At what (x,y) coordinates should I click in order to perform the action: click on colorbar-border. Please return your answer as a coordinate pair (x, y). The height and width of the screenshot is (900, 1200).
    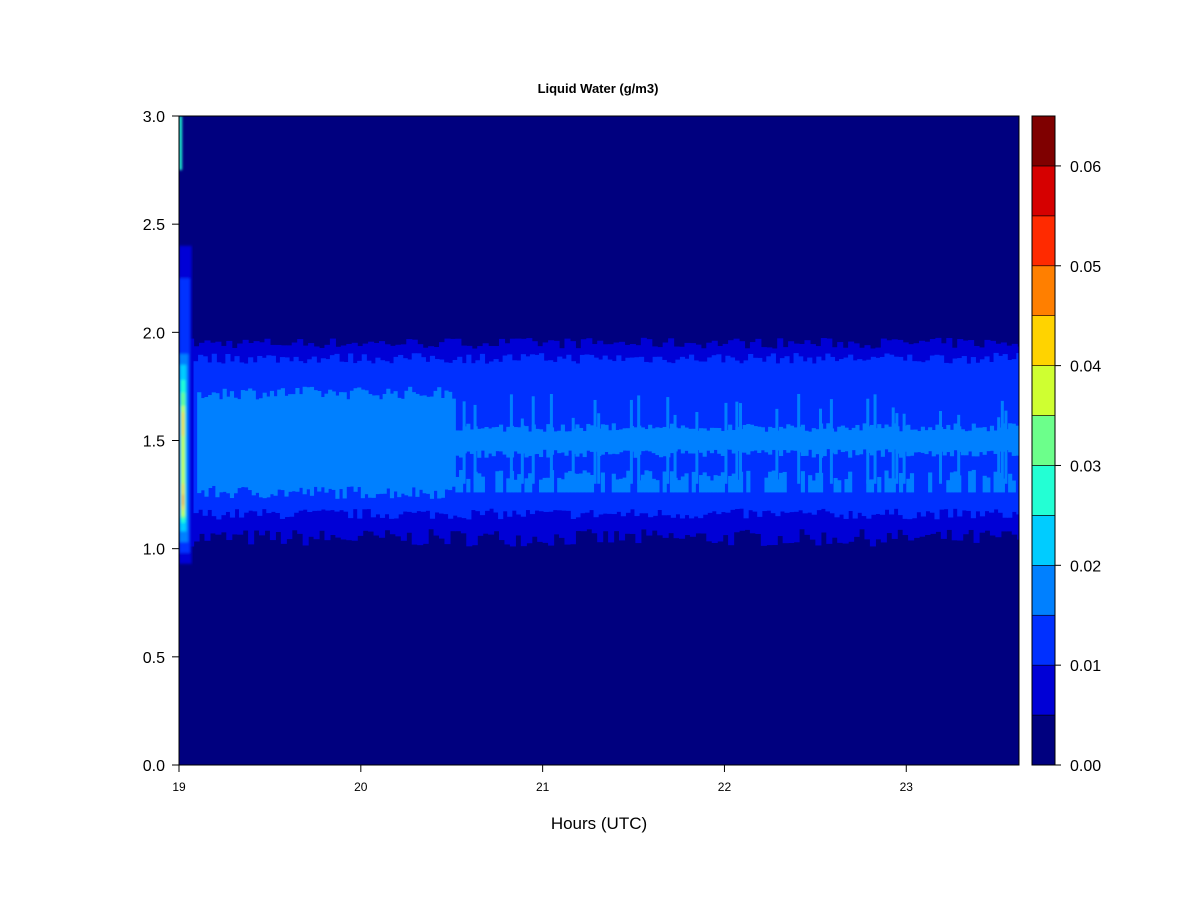
    Looking at the image, I should click on (1043, 440).